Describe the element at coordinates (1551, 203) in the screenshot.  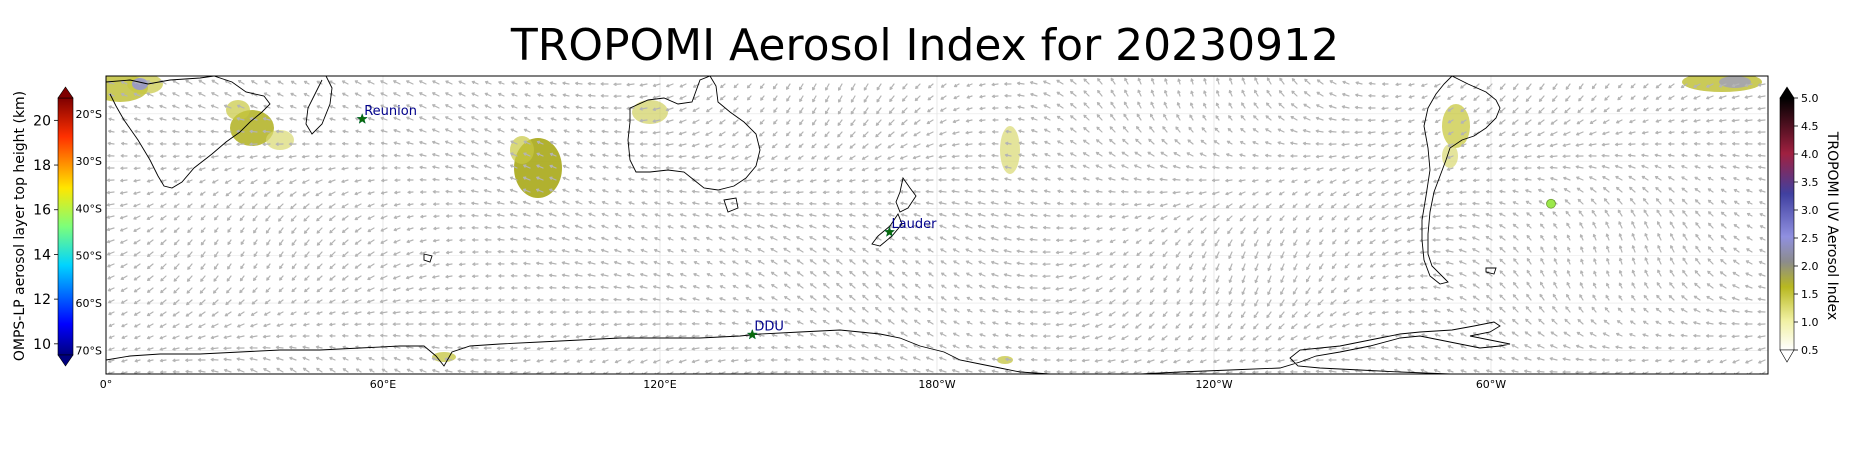
I see `omps-aerosol-point` at that location.